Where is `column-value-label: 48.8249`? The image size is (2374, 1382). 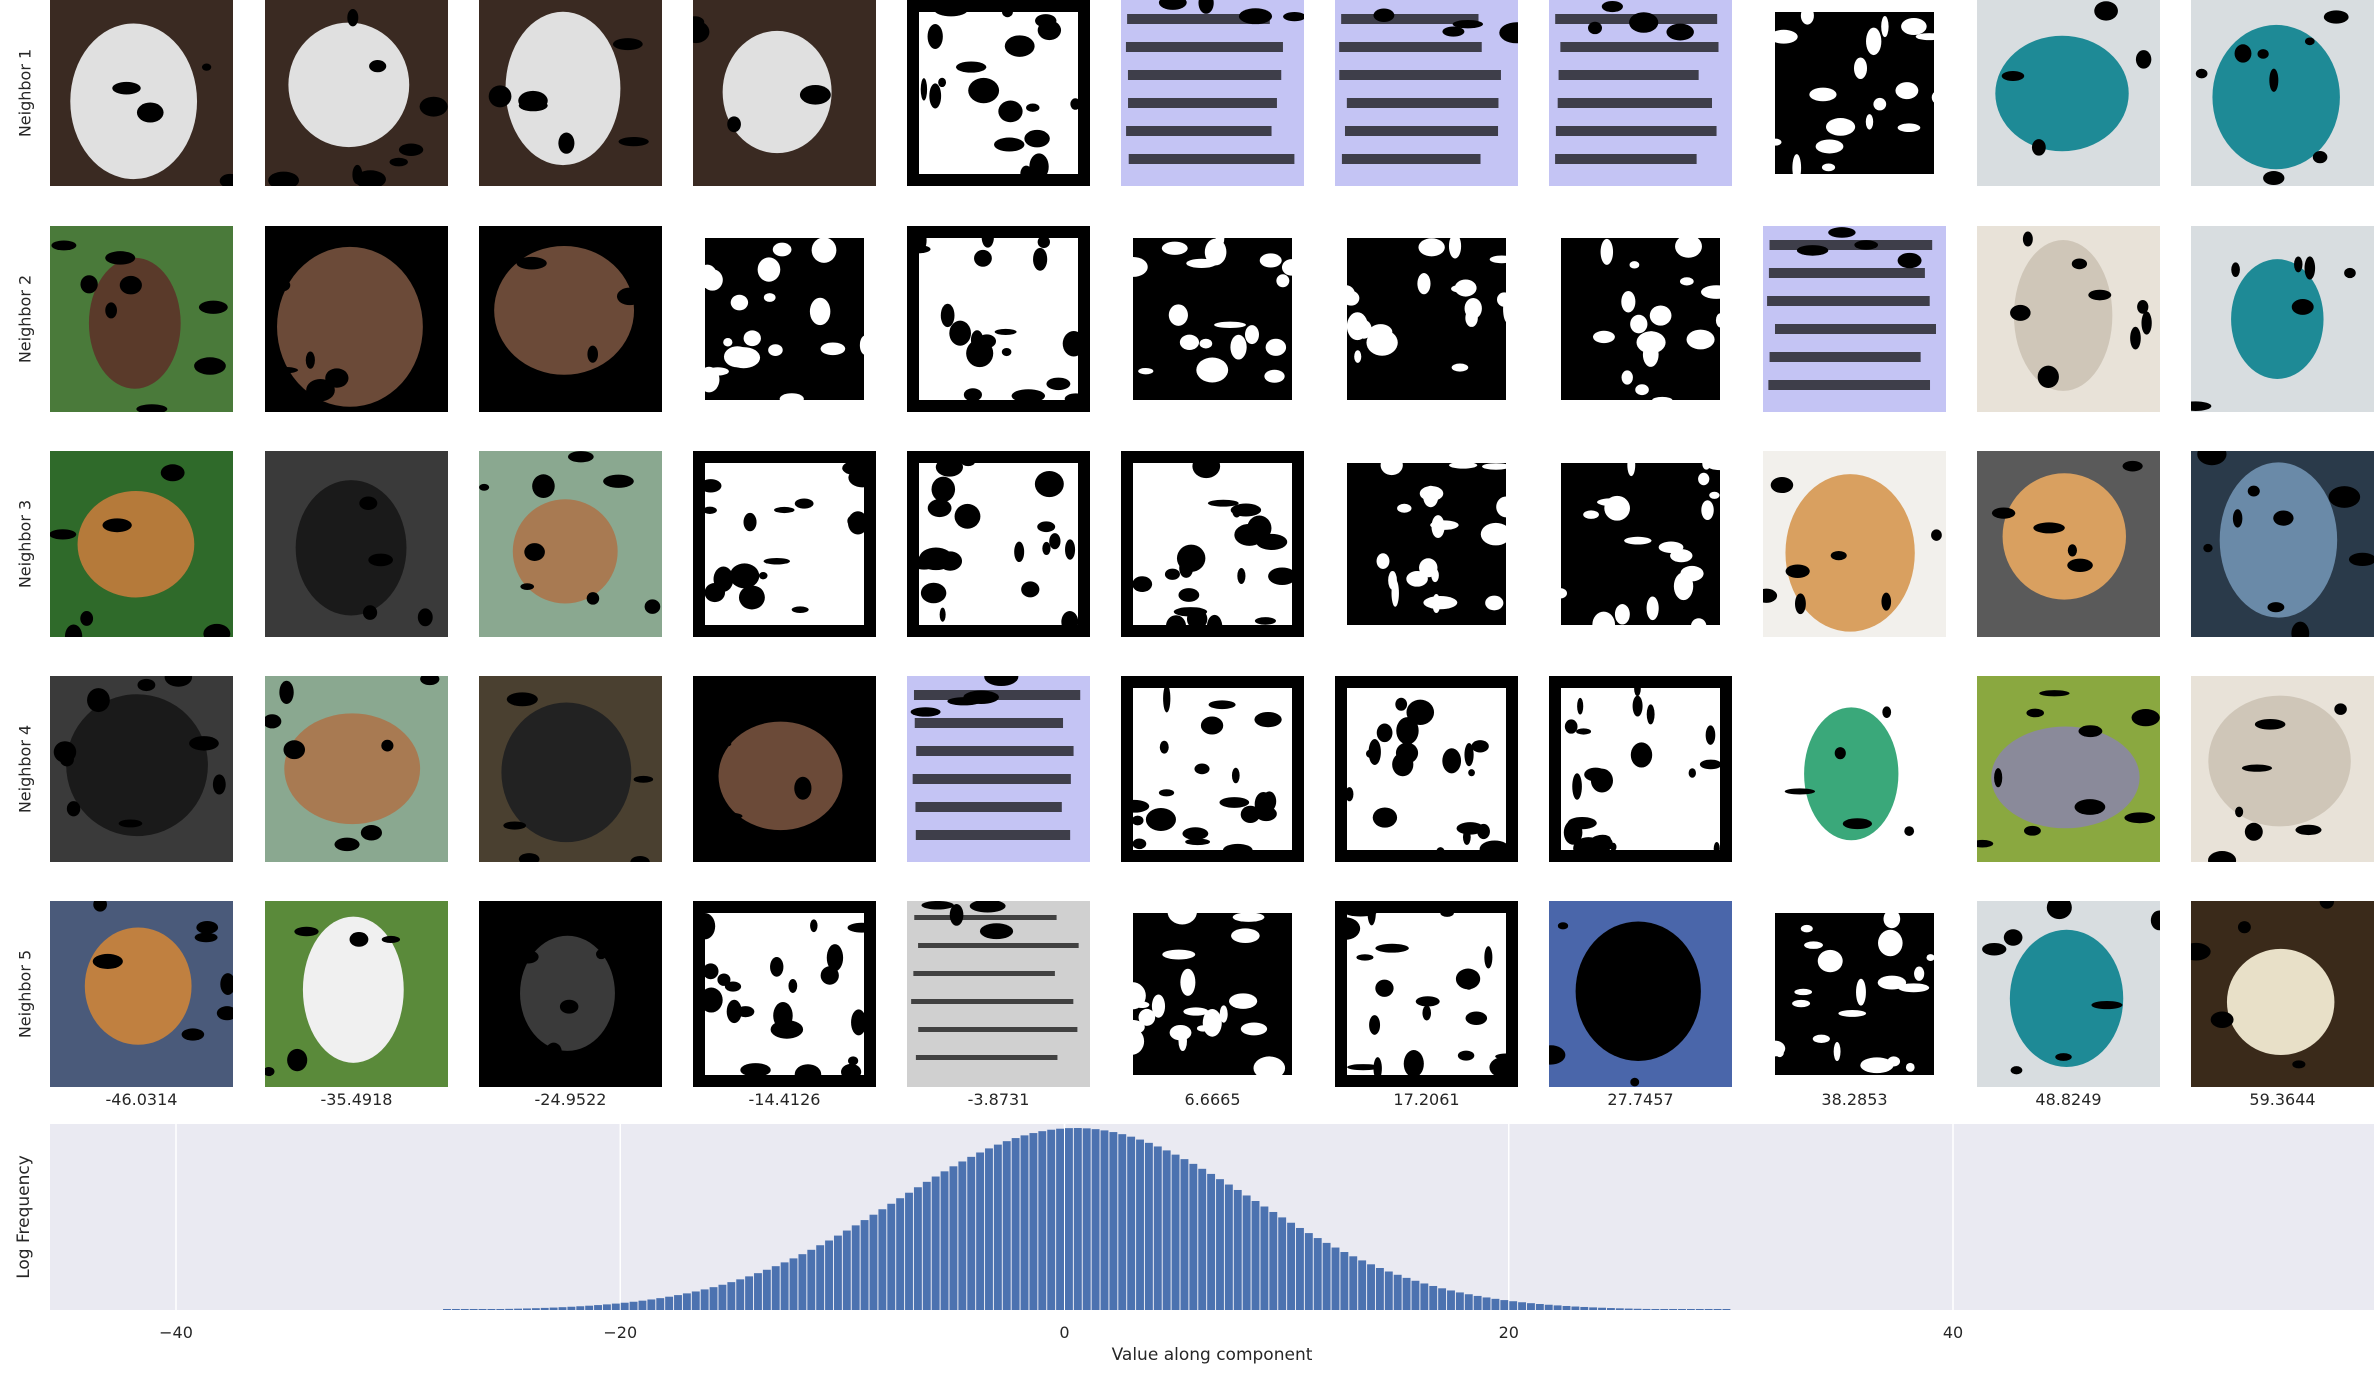 column-value-label: 48.8249 is located at coordinates (2068, 1099).